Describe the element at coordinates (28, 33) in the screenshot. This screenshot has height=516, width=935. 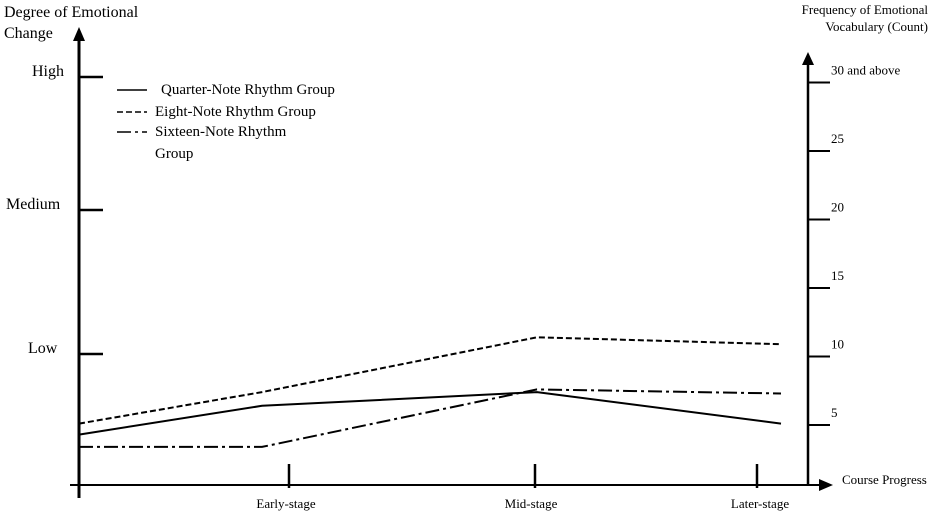
I see `left-axis-title: Change` at that location.